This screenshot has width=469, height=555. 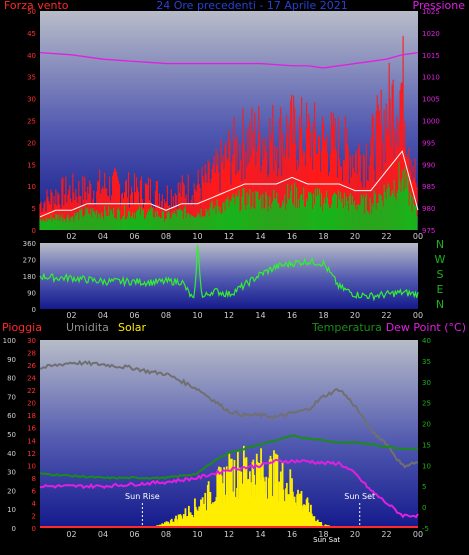 What do you see at coordinates (346, 327) in the screenshot?
I see `temperature-label: Temperatura` at bounding box center [346, 327].